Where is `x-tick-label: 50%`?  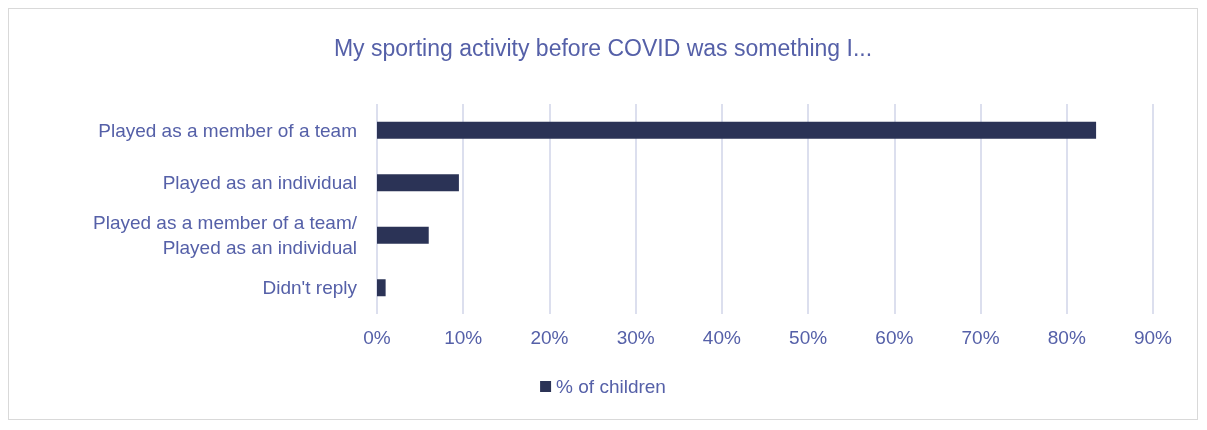
x-tick-label: 50% is located at coordinates (808, 337).